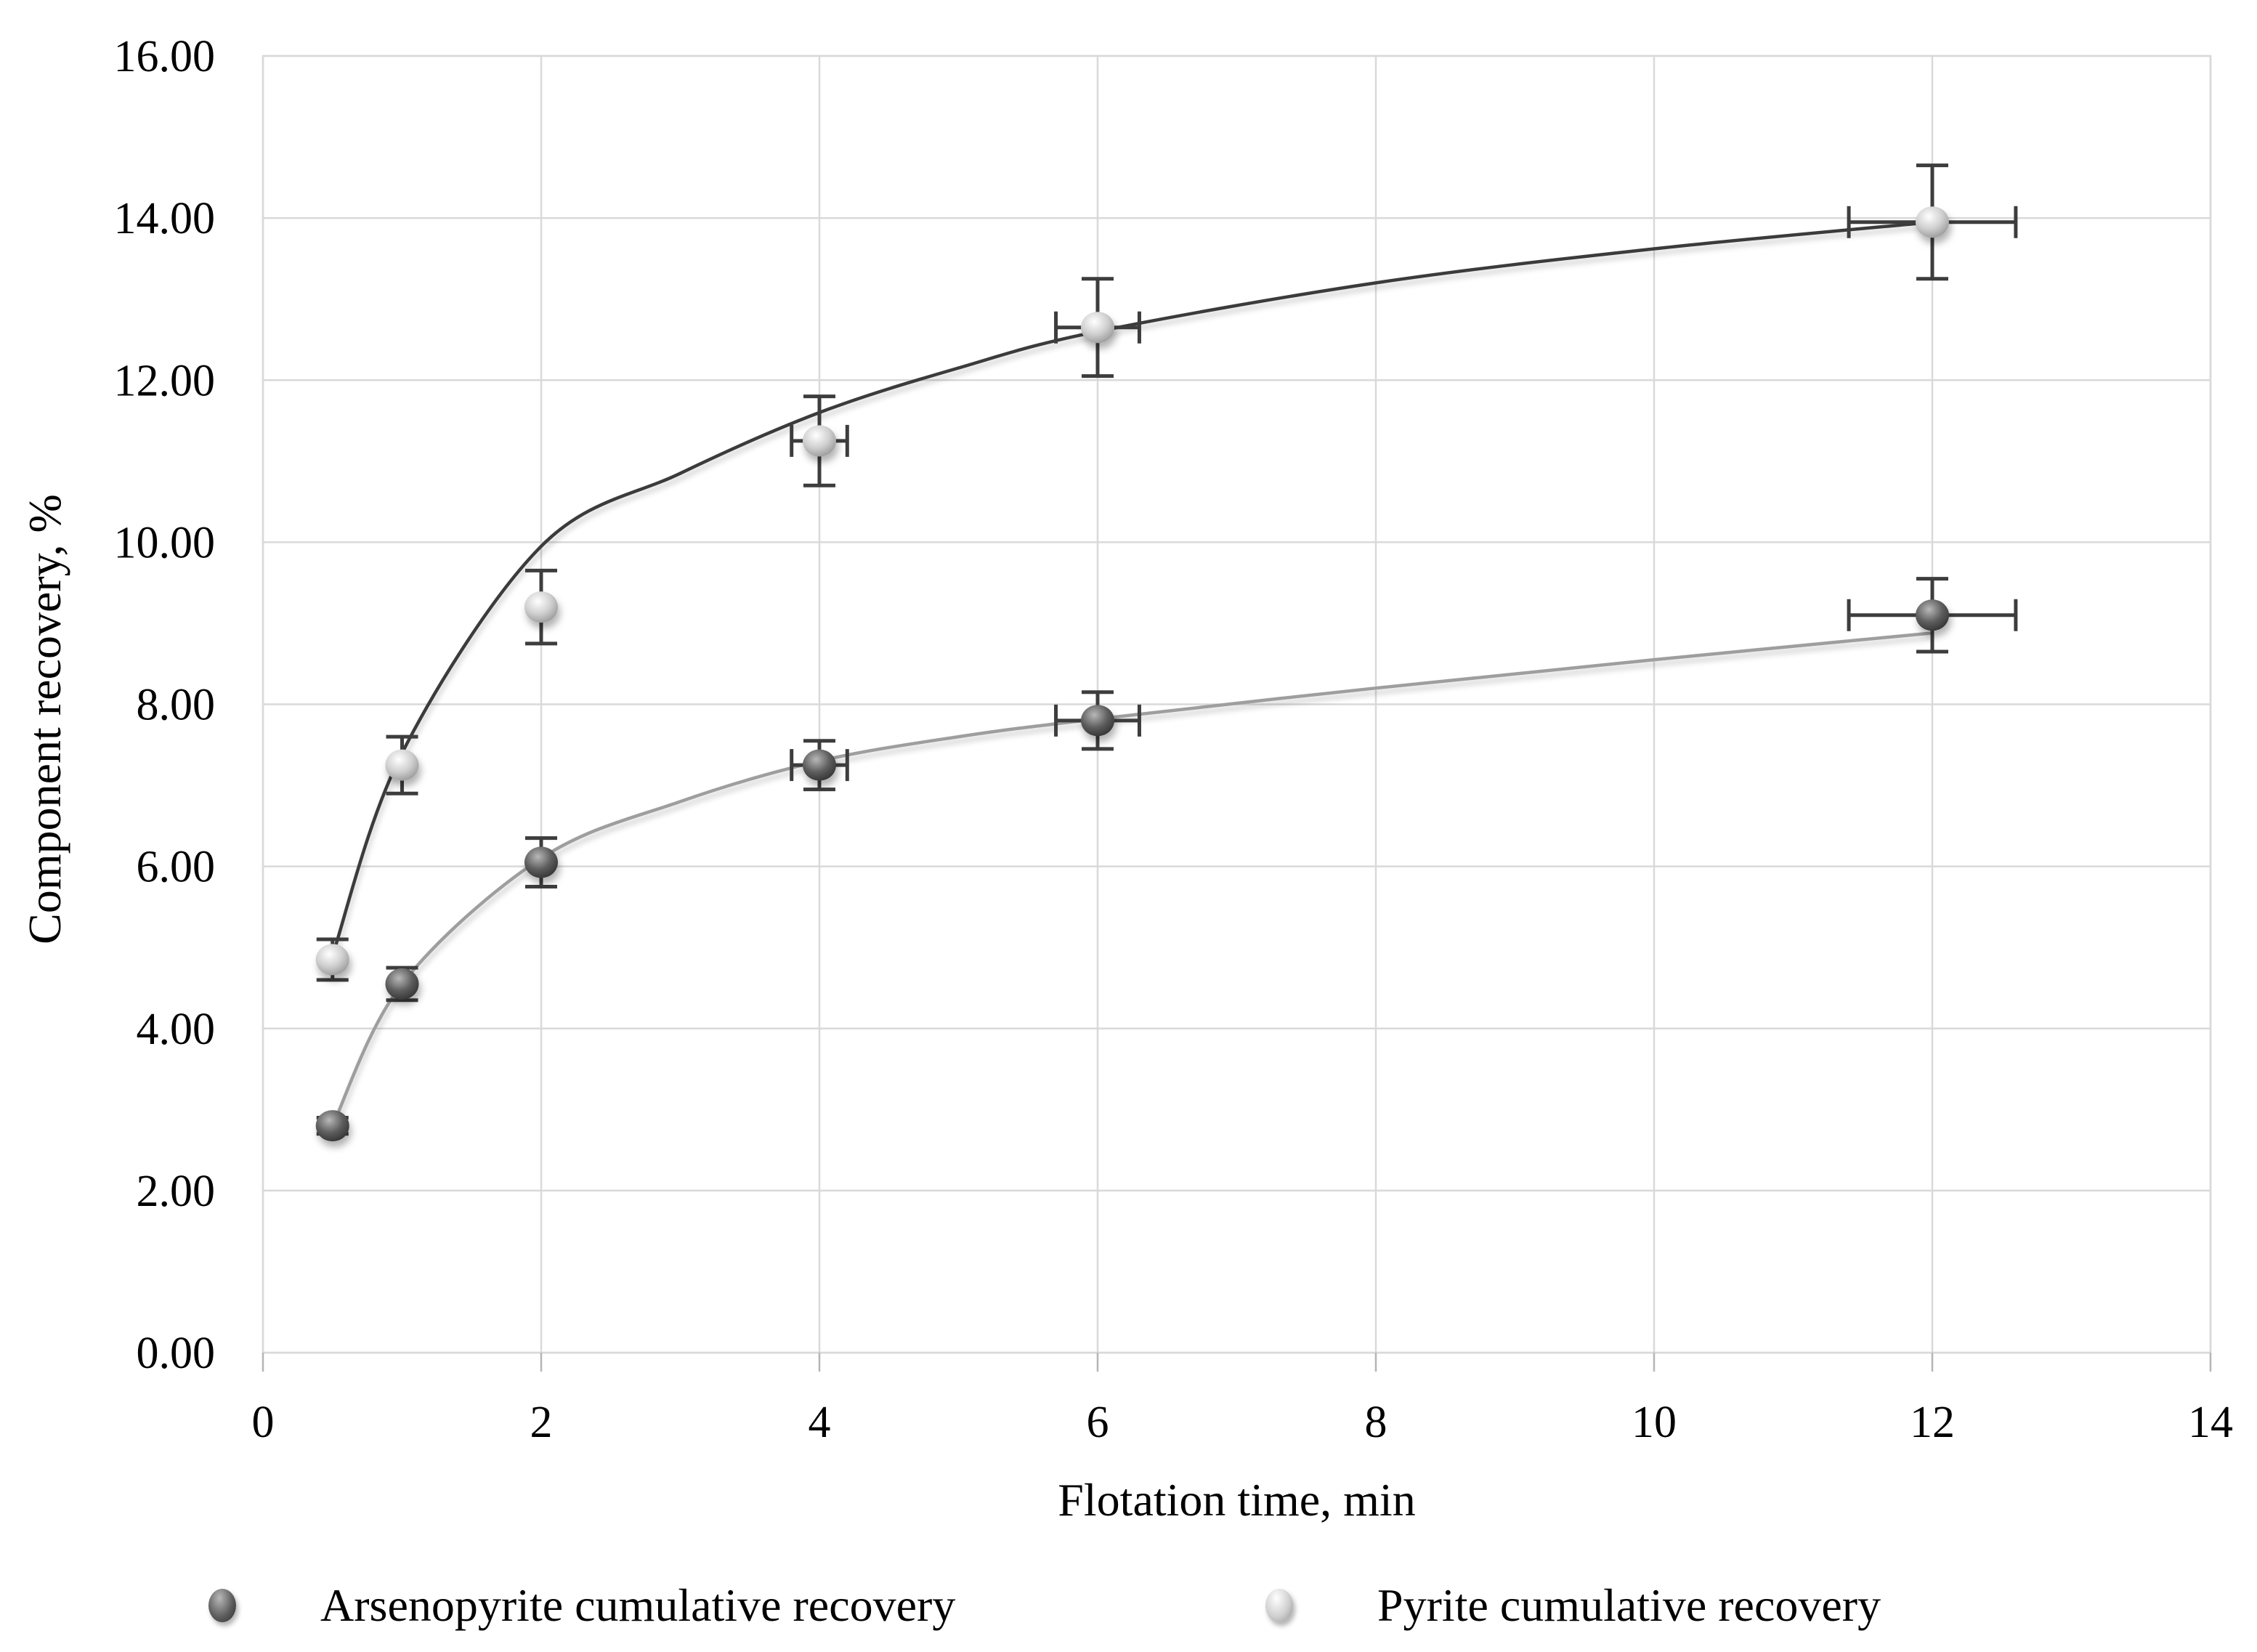 This screenshot has width=2257, height=1652. What do you see at coordinates (222, 1606) in the screenshot?
I see `arsenopyrite-marker-icon` at bounding box center [222, 1606].